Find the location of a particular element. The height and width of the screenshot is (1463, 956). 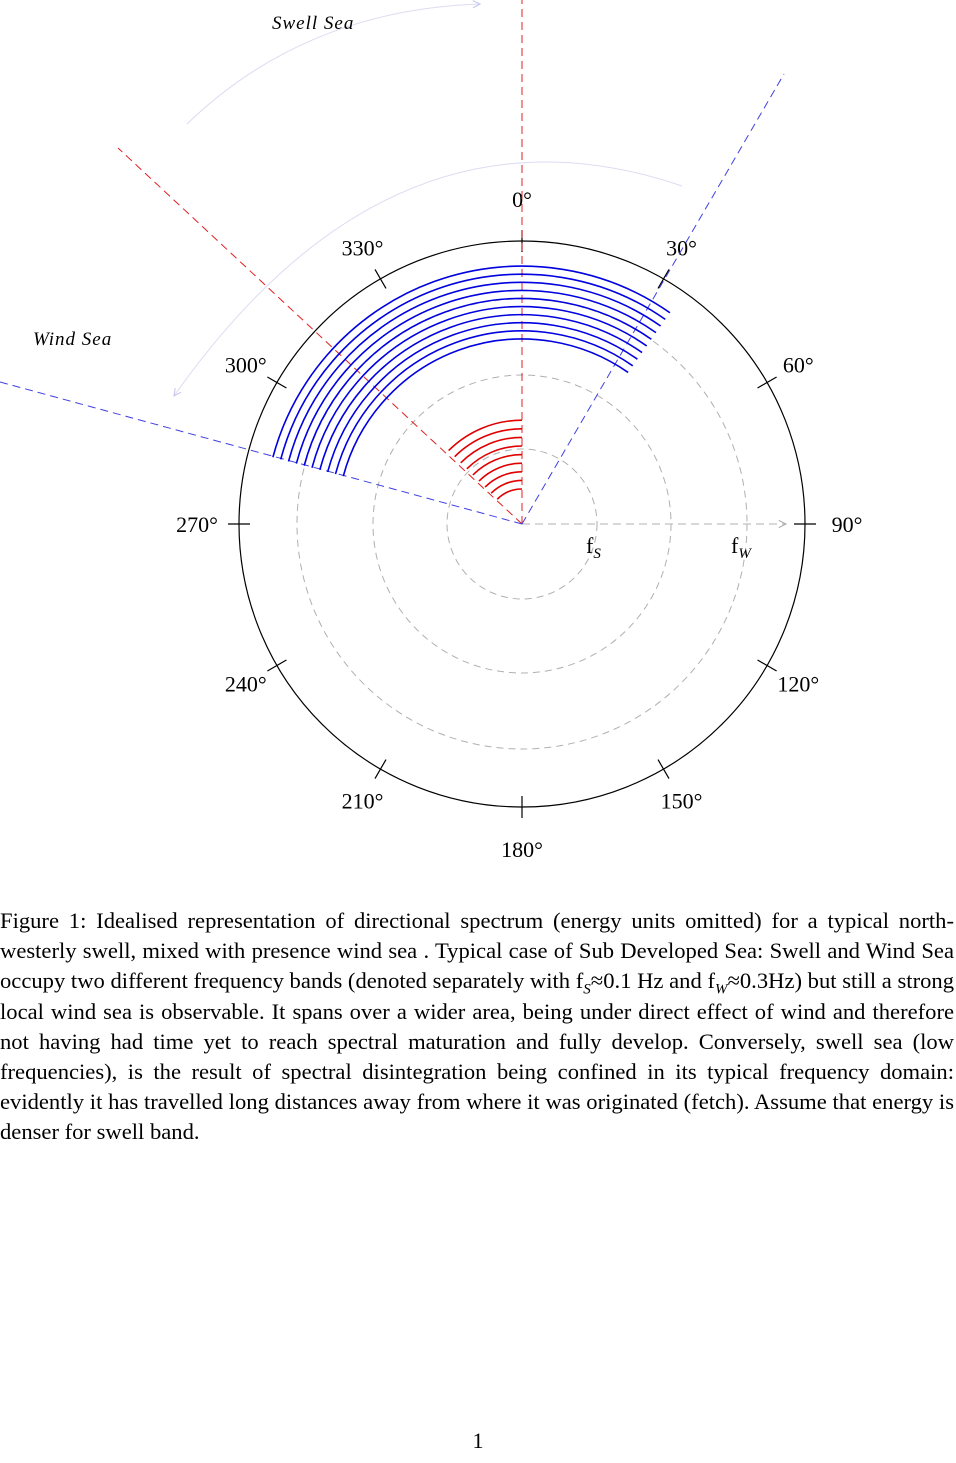

wind-frequency-base: f is located at coordinates (735, 545).